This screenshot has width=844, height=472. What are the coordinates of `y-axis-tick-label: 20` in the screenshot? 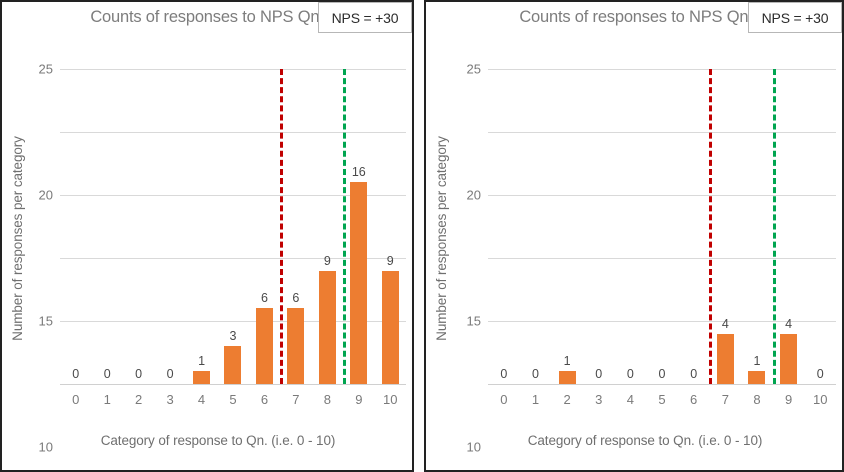 It's located at (473, 195).